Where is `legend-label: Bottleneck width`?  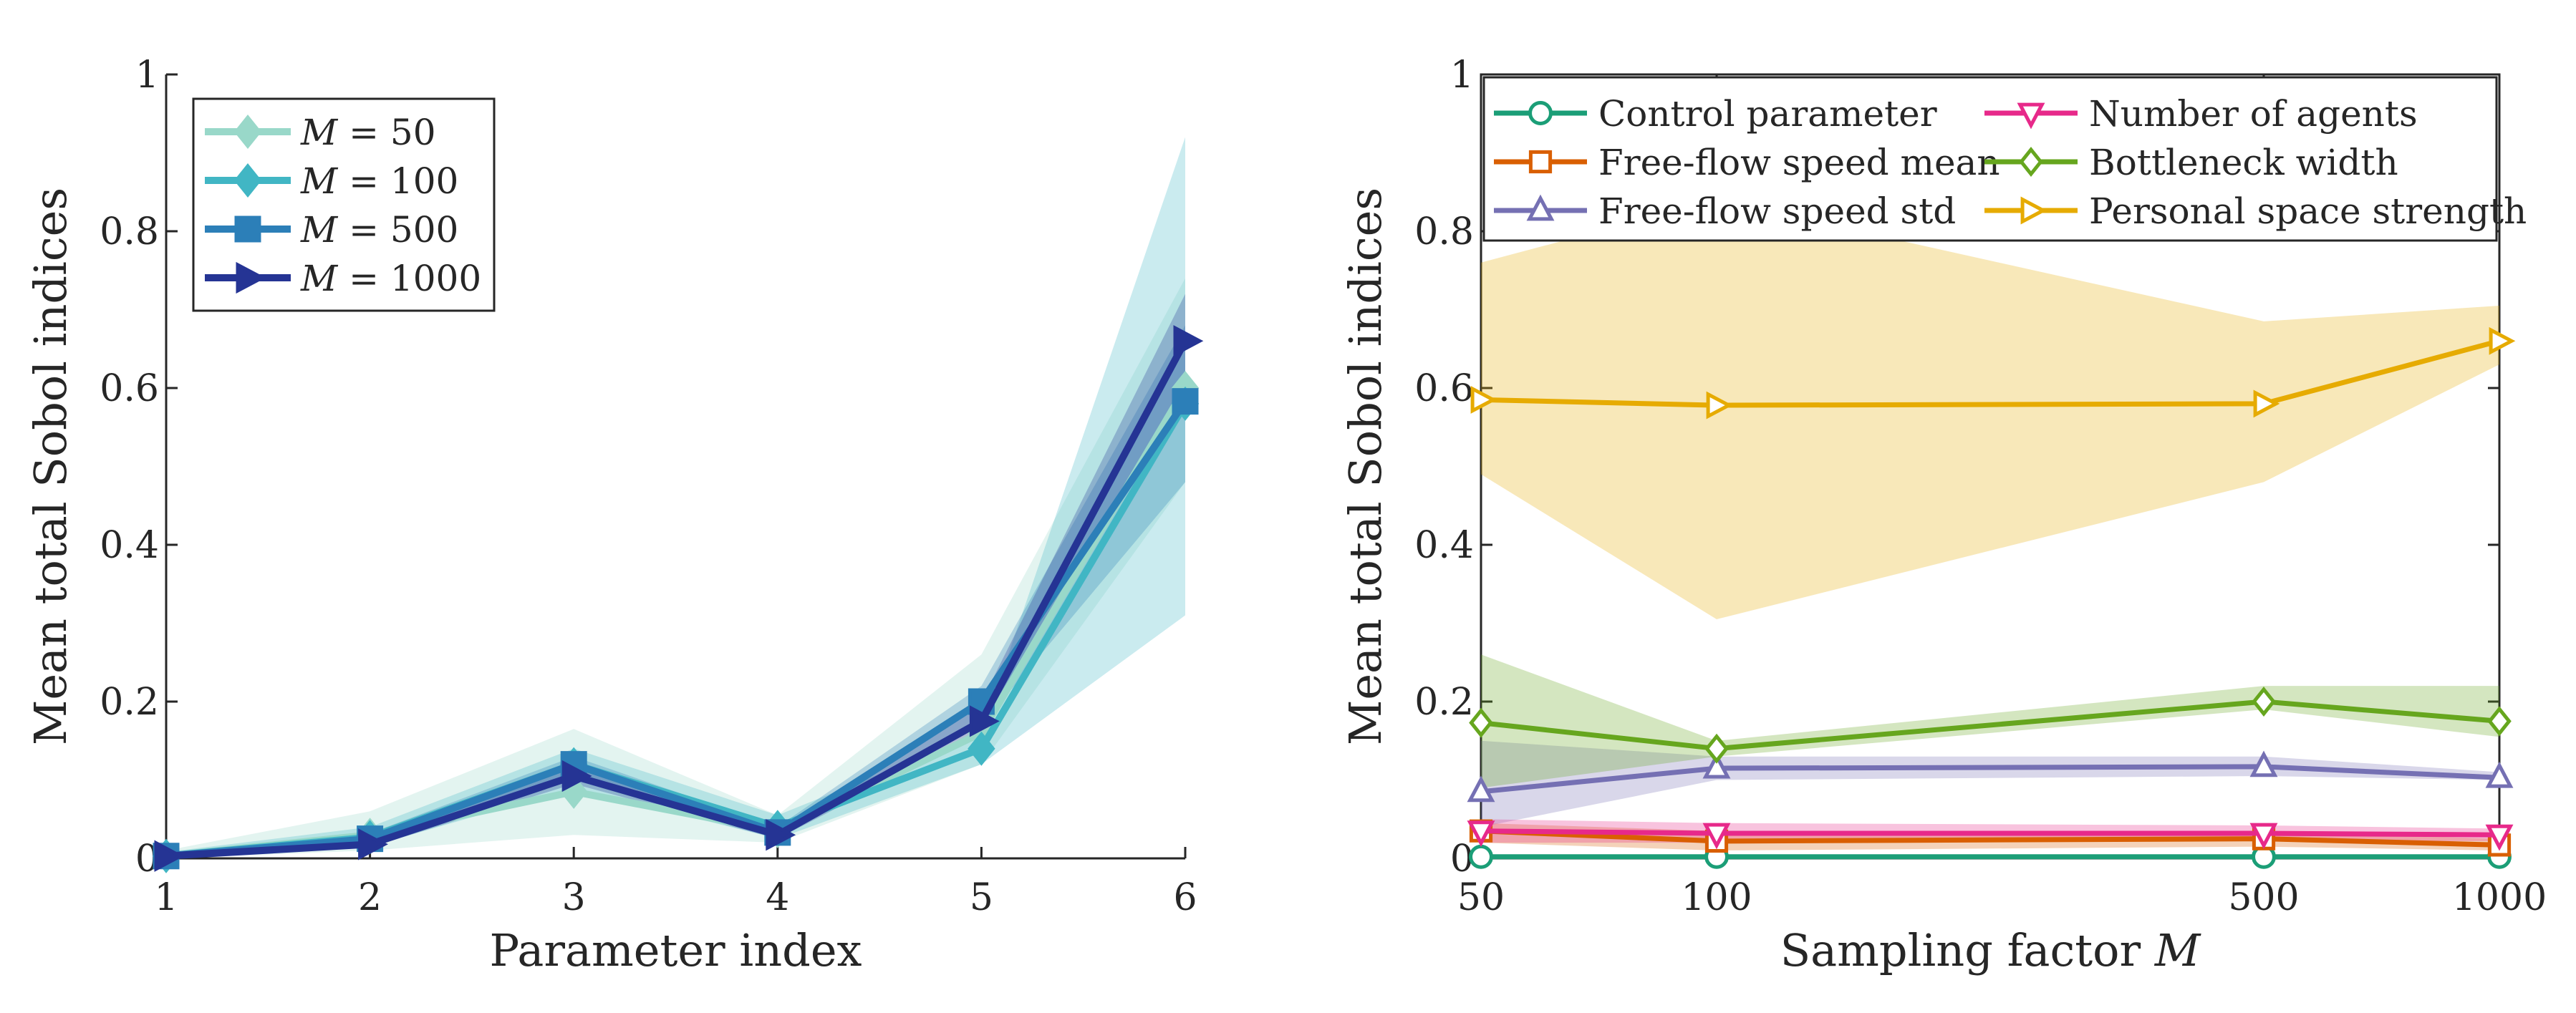
legend-label: Bottleneck width is located at coordinates (2243, 162).